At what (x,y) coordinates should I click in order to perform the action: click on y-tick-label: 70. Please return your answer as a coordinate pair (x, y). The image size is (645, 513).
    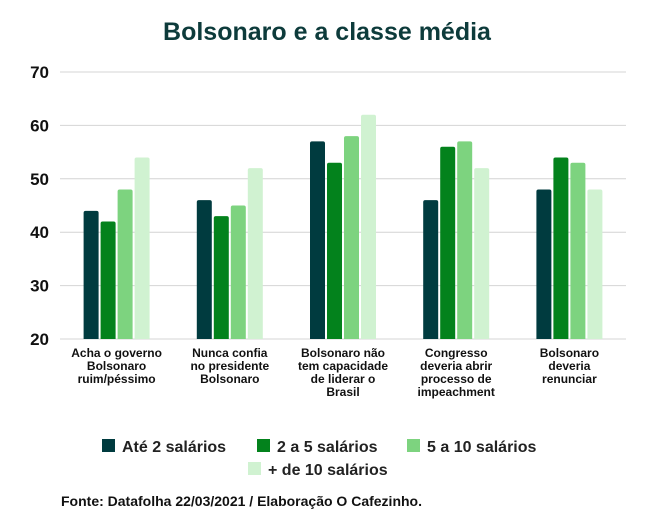
    Looking at the image, I should click on (39, 72).